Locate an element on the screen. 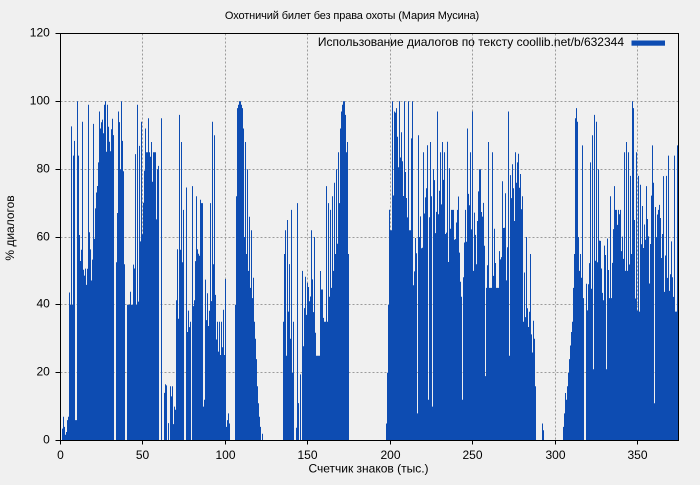 Image resolution: width=700 pixels, height=485 pixels. svg-text: Счетчик знаков (тыс.) is located at coordinates (368, 469).